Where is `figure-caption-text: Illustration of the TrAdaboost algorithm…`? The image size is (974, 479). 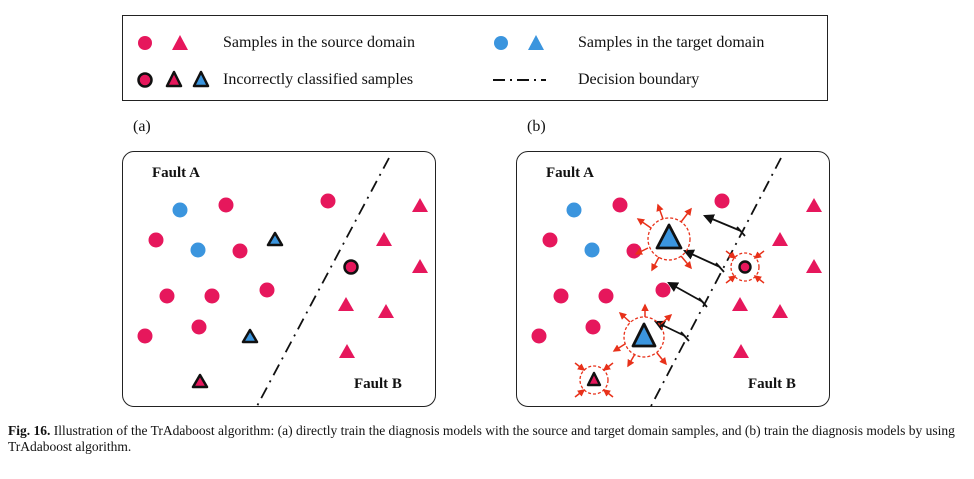 figure-caption-text: Illustration of the TrAdaboost algorithm… is located at coordinates (481, 438).